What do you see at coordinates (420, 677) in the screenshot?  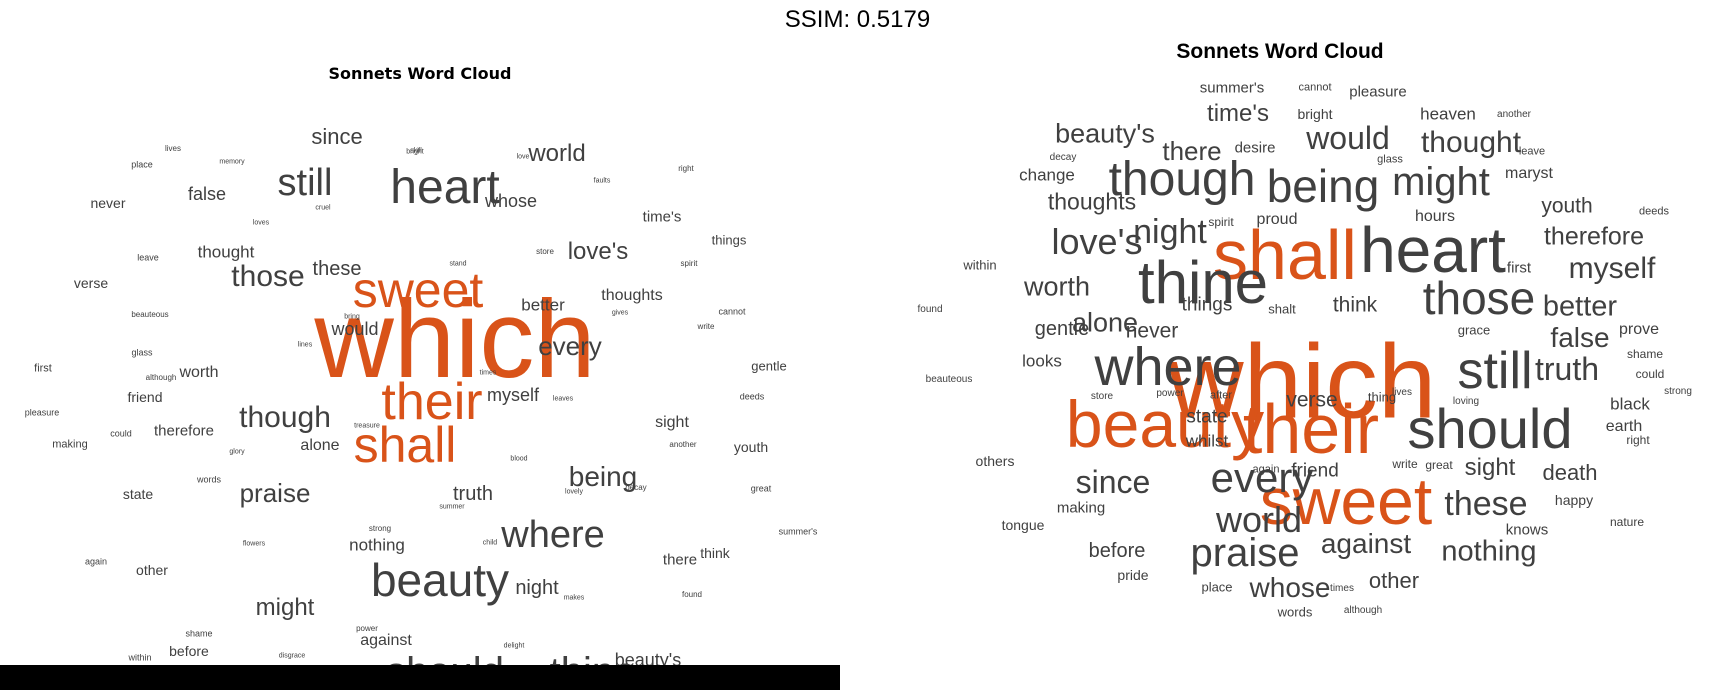 I see `black-bar` at bounding box center [420, 677].